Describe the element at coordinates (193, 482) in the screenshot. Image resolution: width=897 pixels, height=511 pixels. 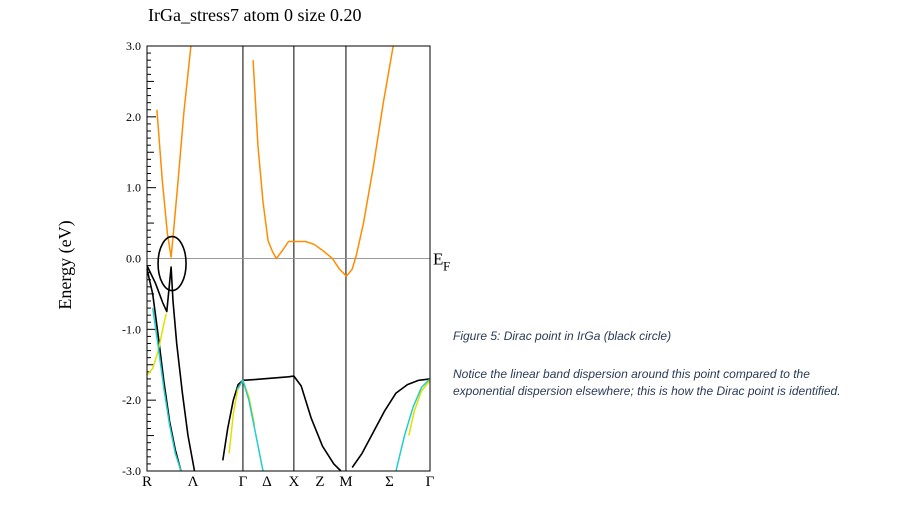
I see `k-point-label: Λ` at that location.